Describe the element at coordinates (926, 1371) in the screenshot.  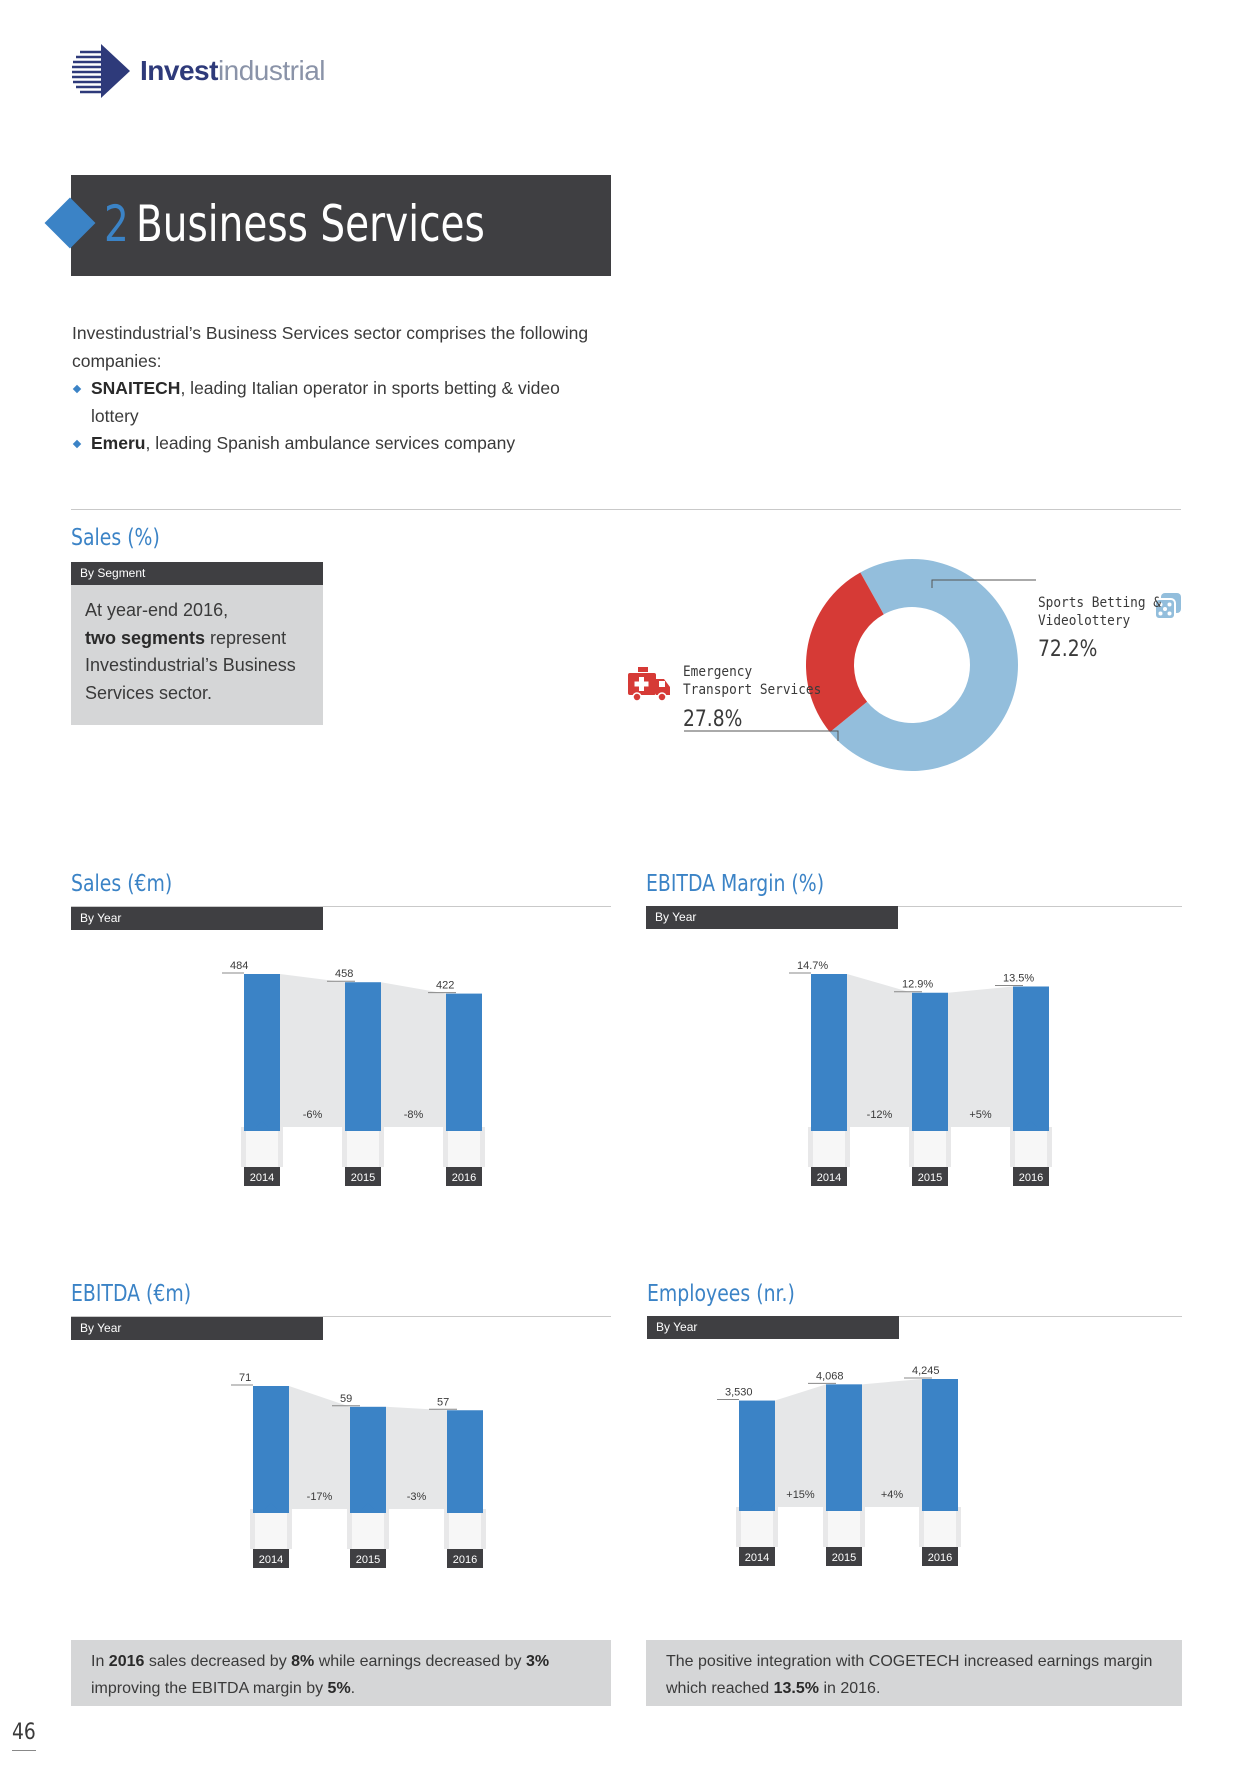
I see `value-label: 4,245` at that location.